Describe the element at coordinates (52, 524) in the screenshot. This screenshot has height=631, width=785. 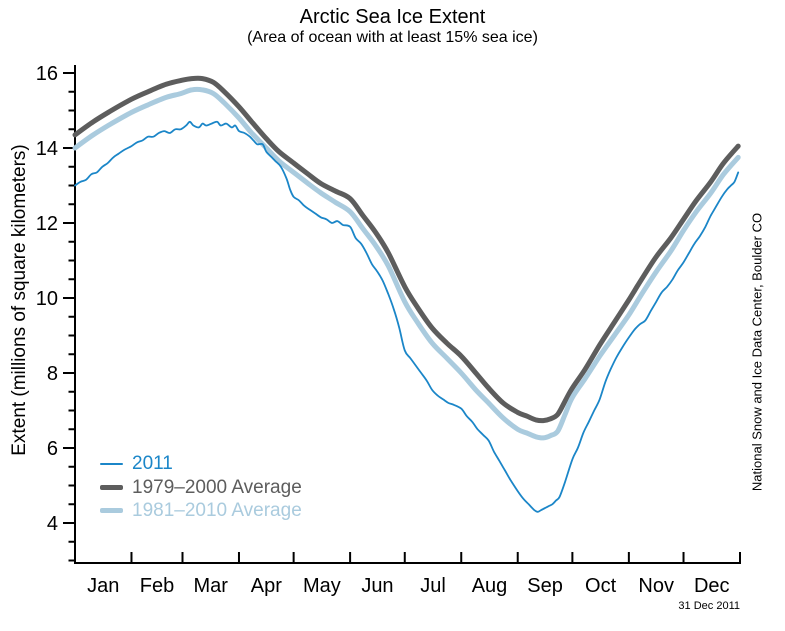
I see `y-tick-label: 4` at that location.